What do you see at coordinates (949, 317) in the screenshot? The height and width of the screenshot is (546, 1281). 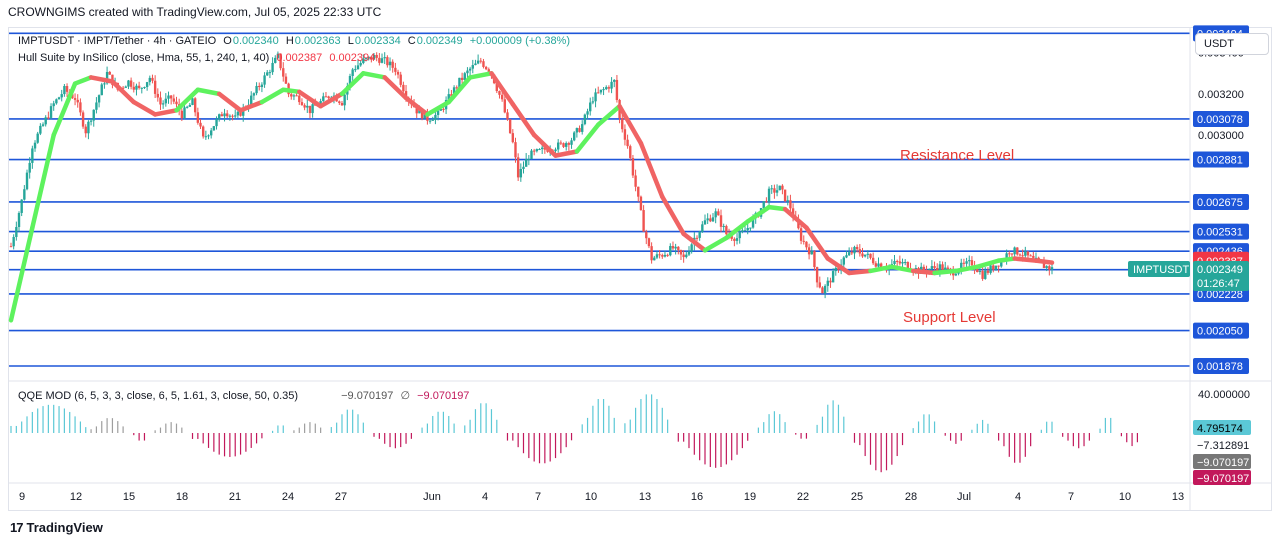 I see `support-annotation: Support Level` at bounding box center [949, 317].